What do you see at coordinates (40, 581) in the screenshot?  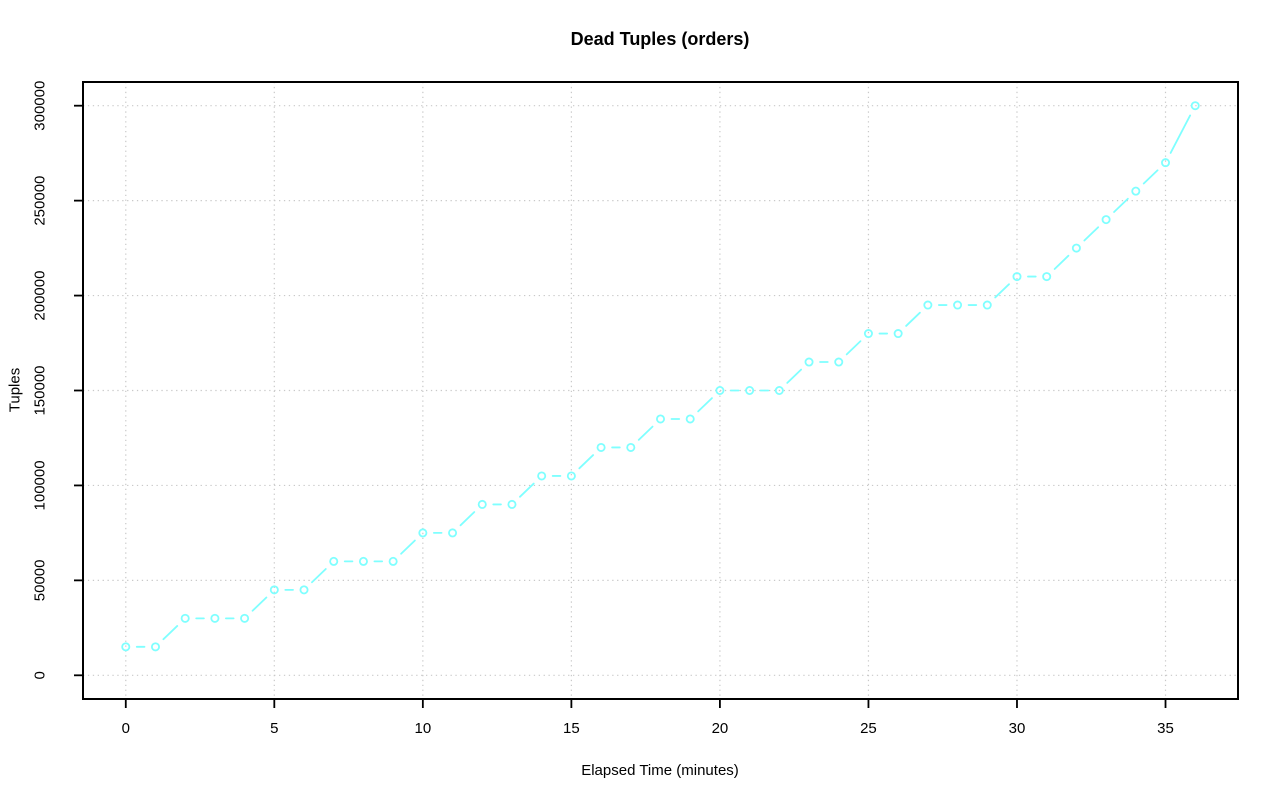 I see `y-tick-label: 50000` at bounding box center [40, 581].